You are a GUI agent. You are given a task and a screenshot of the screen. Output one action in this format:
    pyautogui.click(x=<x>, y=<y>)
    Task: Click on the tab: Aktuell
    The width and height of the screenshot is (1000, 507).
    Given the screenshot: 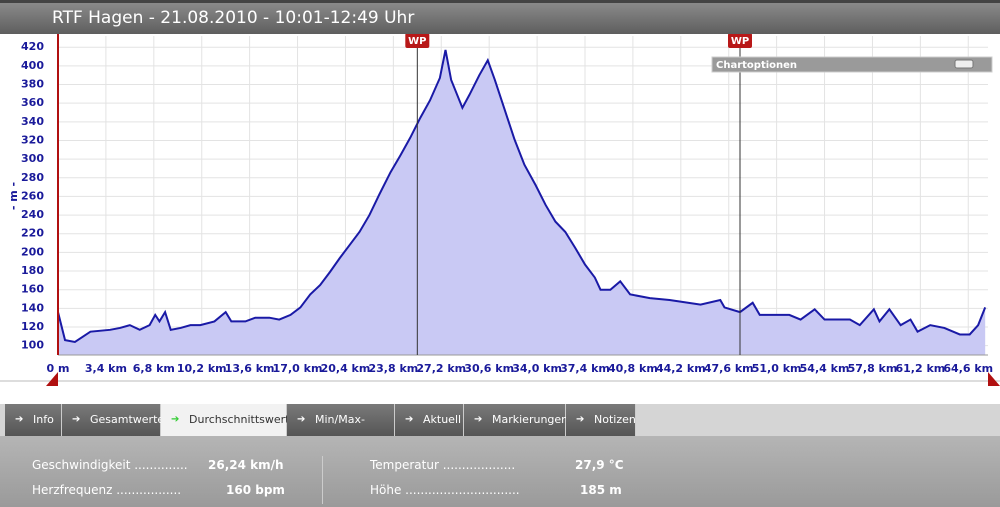 What is the action you would take?
    pyautogui.click(x=429, y=420)
    